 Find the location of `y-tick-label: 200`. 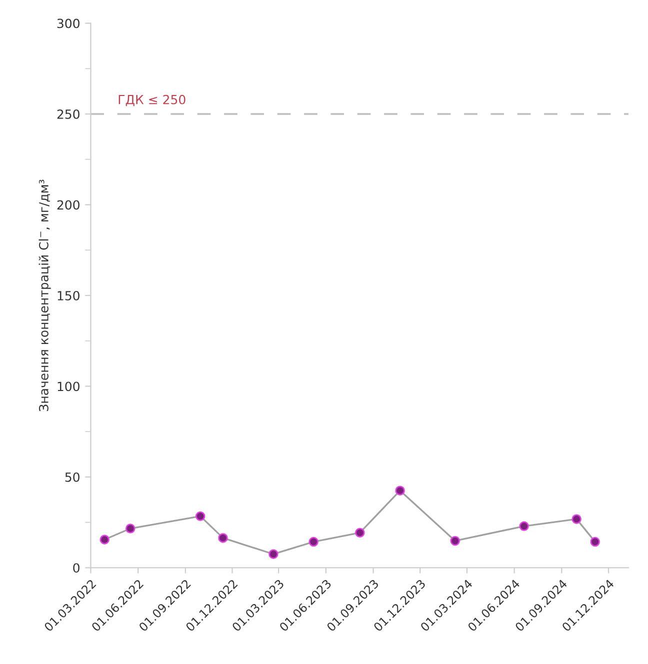

y-tick-label: 200 is located at coordinates (68, 205).